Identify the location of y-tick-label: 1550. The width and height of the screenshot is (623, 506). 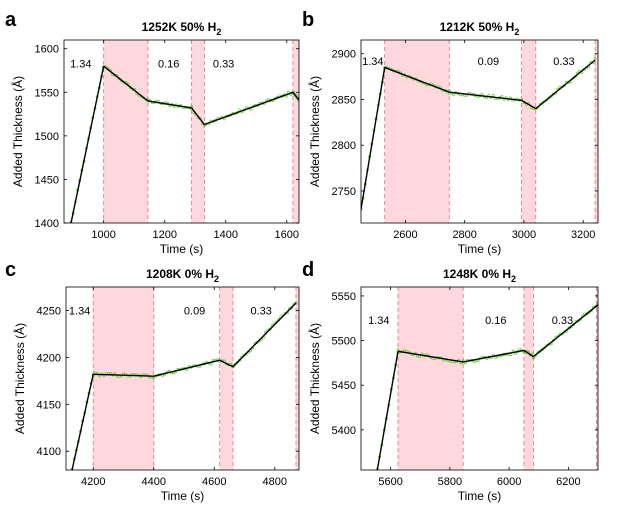
(47, 93).